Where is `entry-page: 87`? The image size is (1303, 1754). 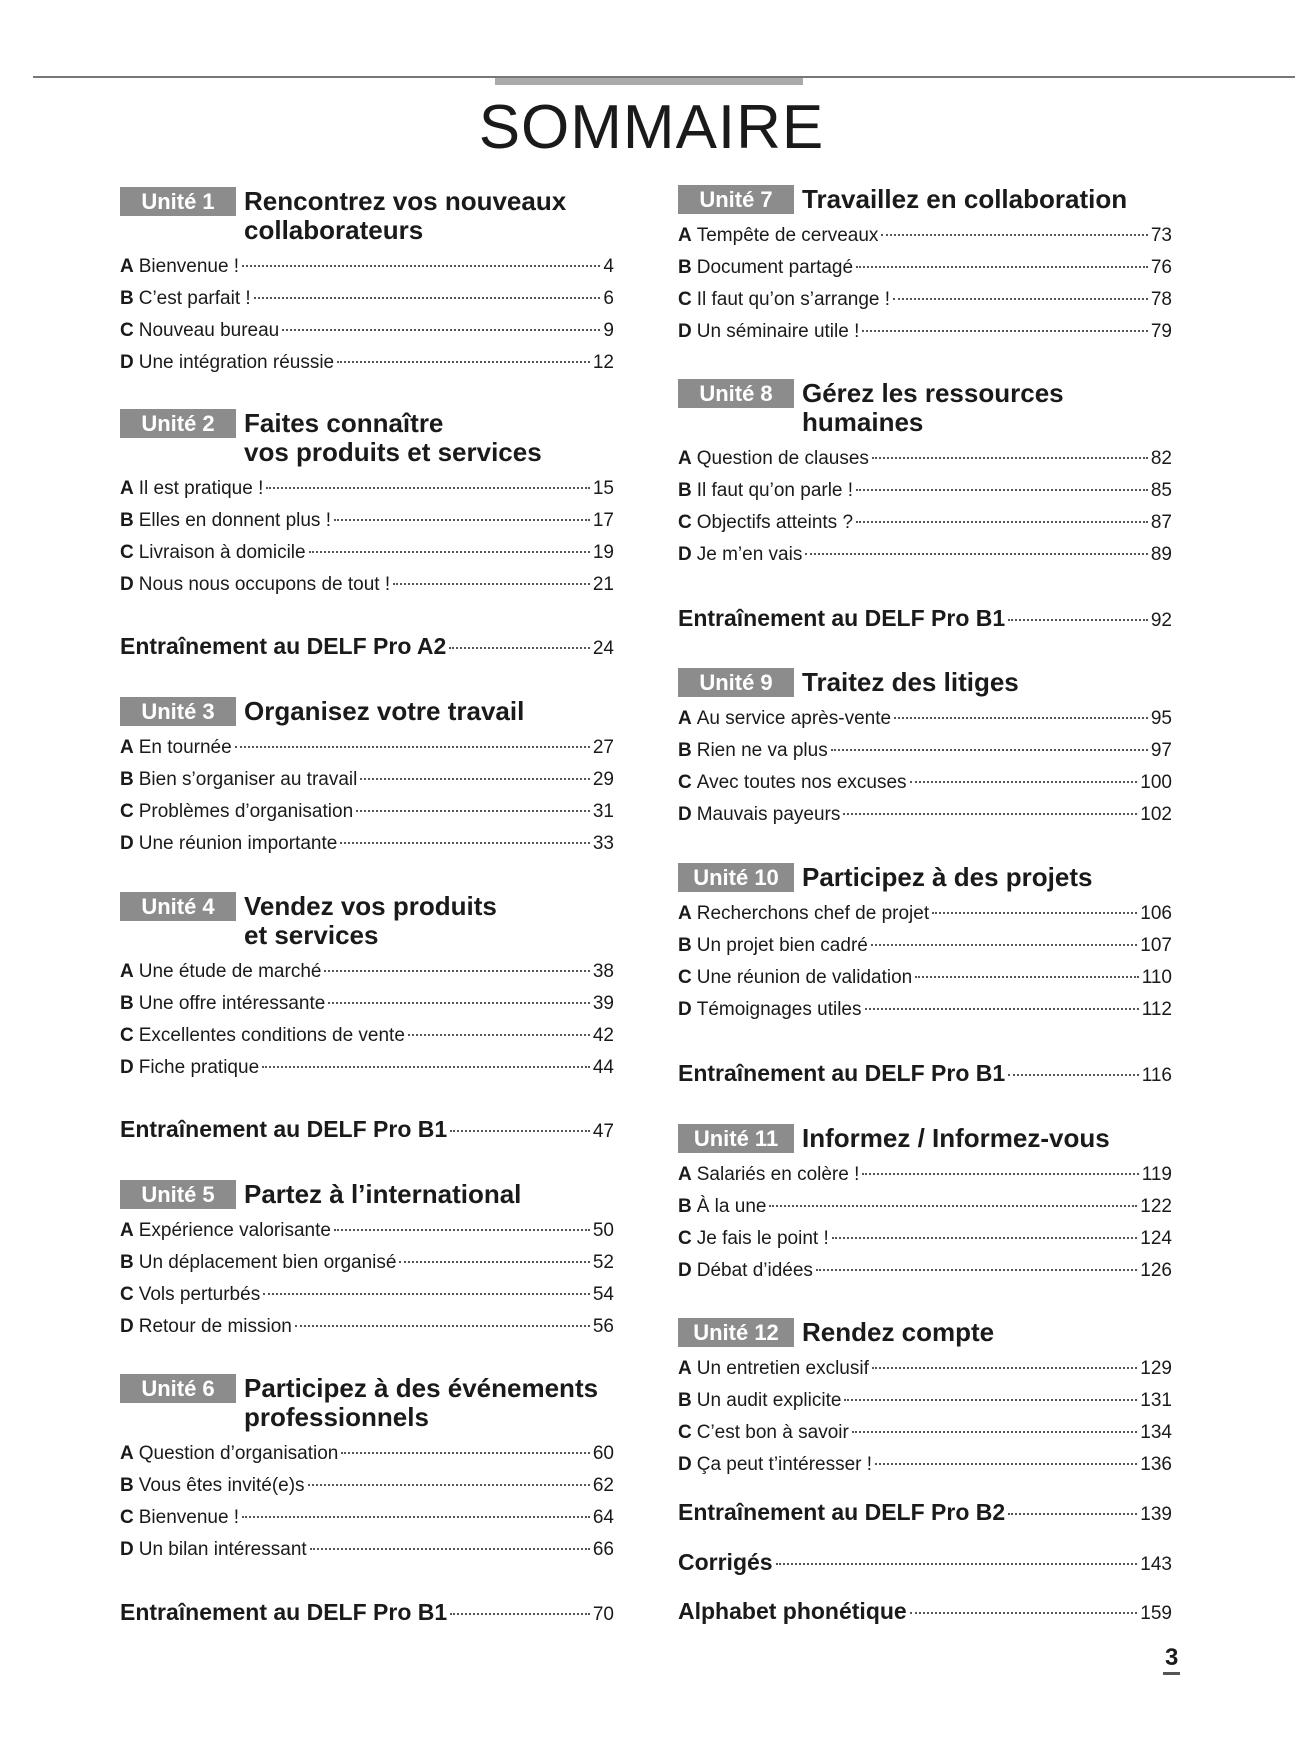 entry-page: 87 is located at coordinates (1161, 522).